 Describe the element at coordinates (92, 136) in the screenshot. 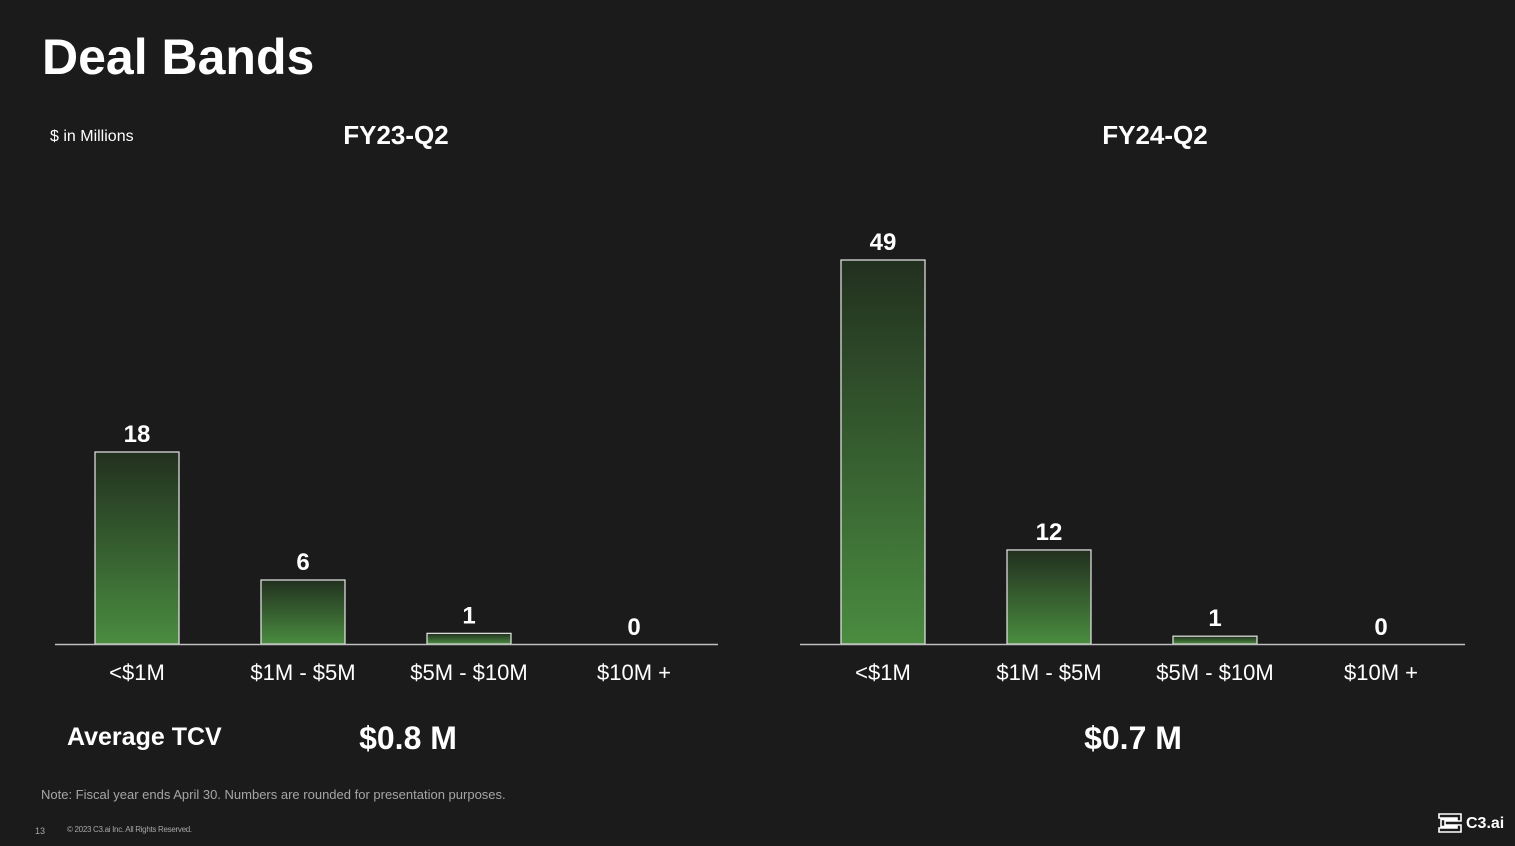

I see `units-label: $ in Millions` at that location.